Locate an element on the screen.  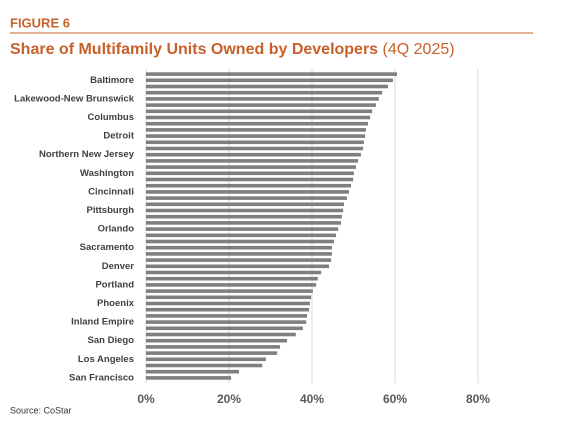
x-tick-label: 60% is located at coordinates (395, 399).